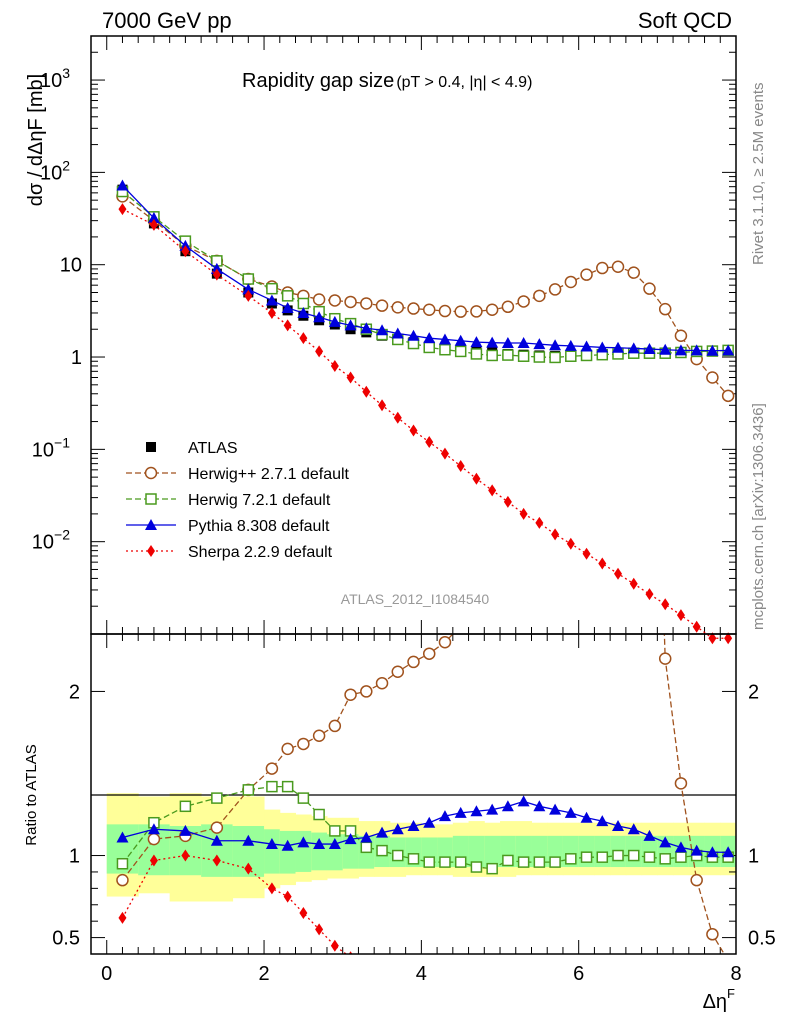  I want to click on x-axis-label: ΔηF, so click(719, 999).